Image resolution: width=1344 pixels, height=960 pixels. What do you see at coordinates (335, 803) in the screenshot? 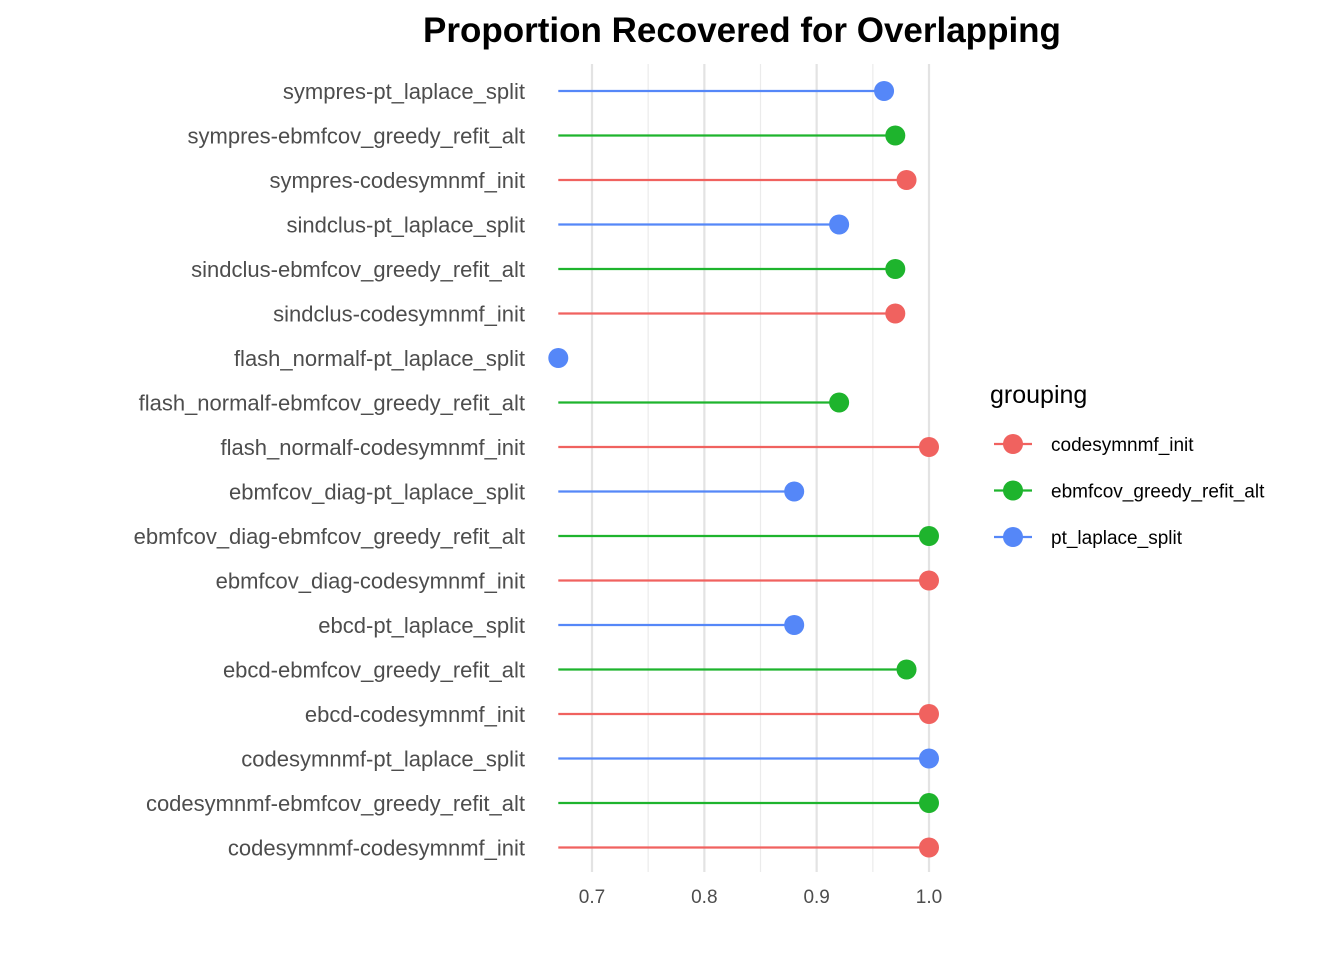
I see `y-tick-label: codesymnmf-ebmfcov_greedy_refit_alt` at bounding box center [335, 803].